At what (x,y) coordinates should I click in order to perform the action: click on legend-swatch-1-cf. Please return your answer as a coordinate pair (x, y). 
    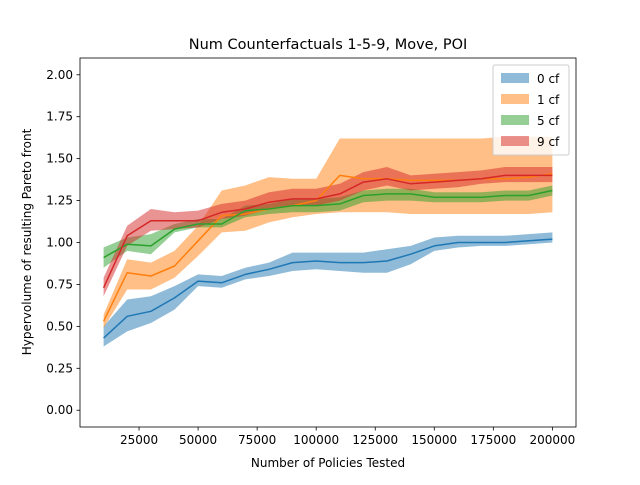
    Looking at the image, I should click on (515, 99).